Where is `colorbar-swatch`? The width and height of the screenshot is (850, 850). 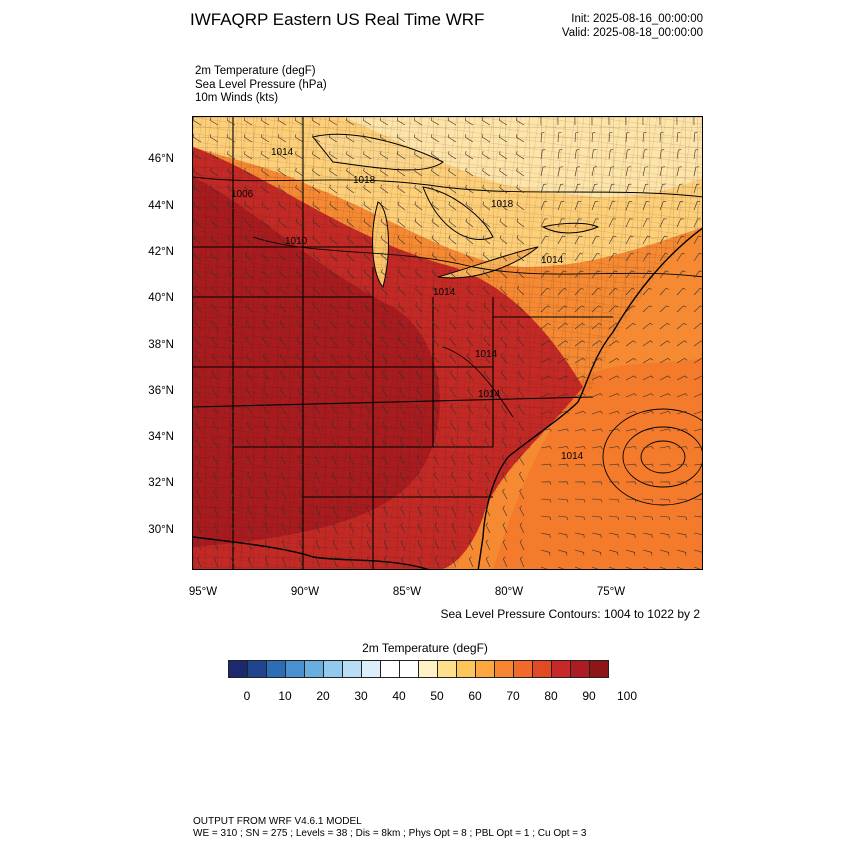 colorbar-swatch is located at coordinates (447, 669).